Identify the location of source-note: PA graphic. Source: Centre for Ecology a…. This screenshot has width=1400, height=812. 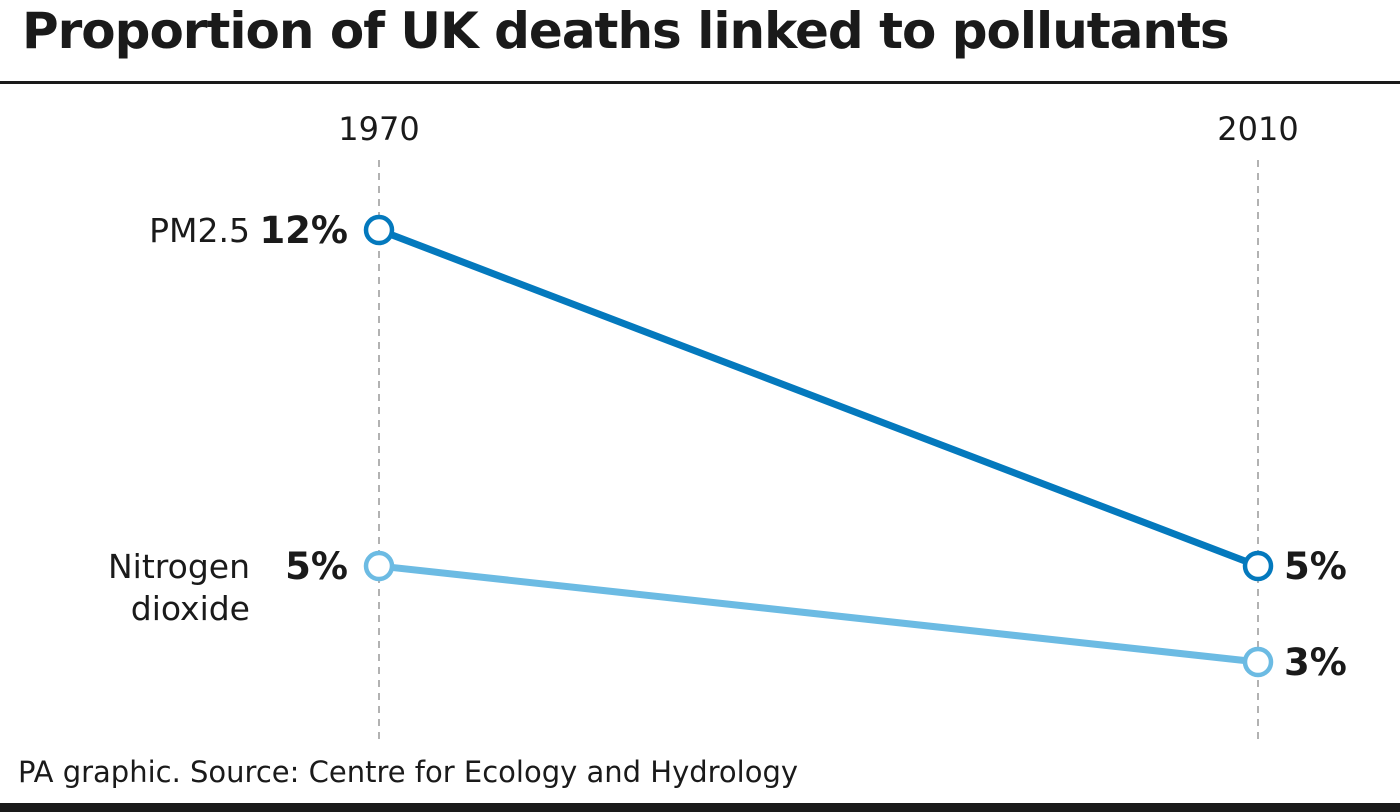
(408, 772).